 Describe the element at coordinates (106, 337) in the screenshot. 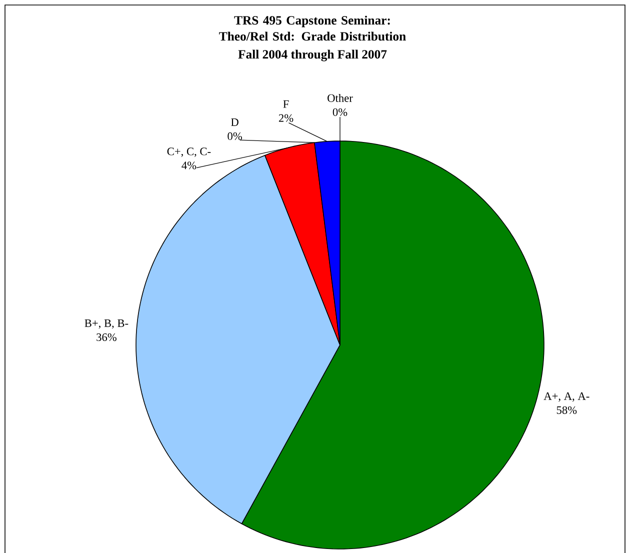

I see `data-label: 36%` at that location.